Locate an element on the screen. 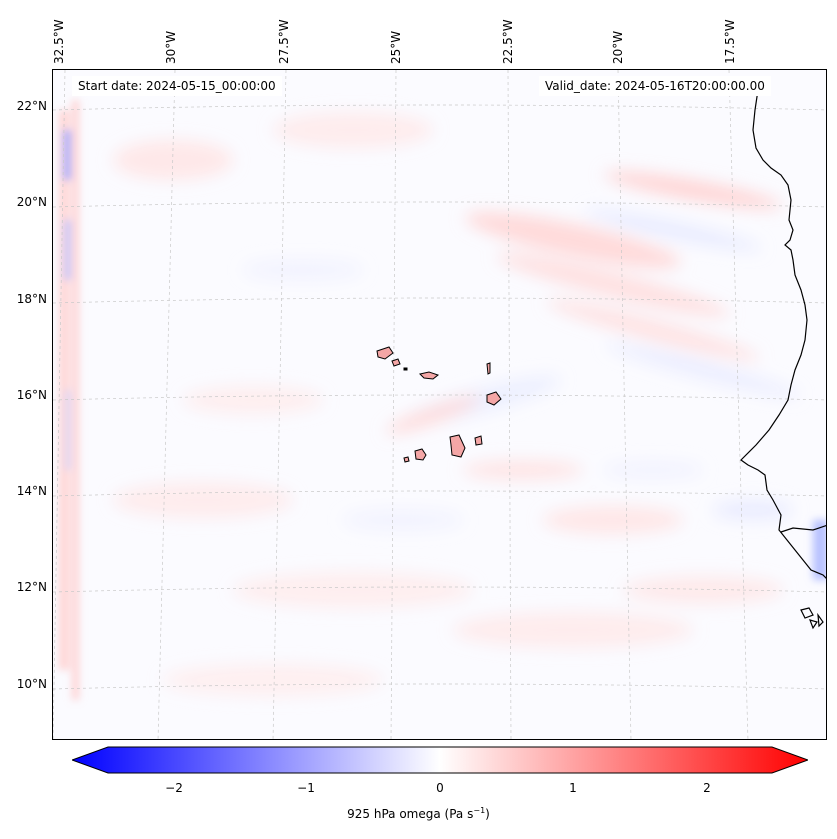 The width and height of the screenshot is (837, 839). lat-label-22n: 22°N is located at coordinates (31, 106).